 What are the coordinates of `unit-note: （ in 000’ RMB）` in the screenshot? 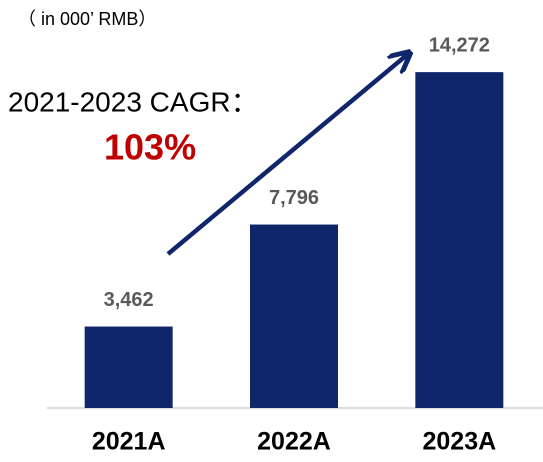 It's located at (87, 19).